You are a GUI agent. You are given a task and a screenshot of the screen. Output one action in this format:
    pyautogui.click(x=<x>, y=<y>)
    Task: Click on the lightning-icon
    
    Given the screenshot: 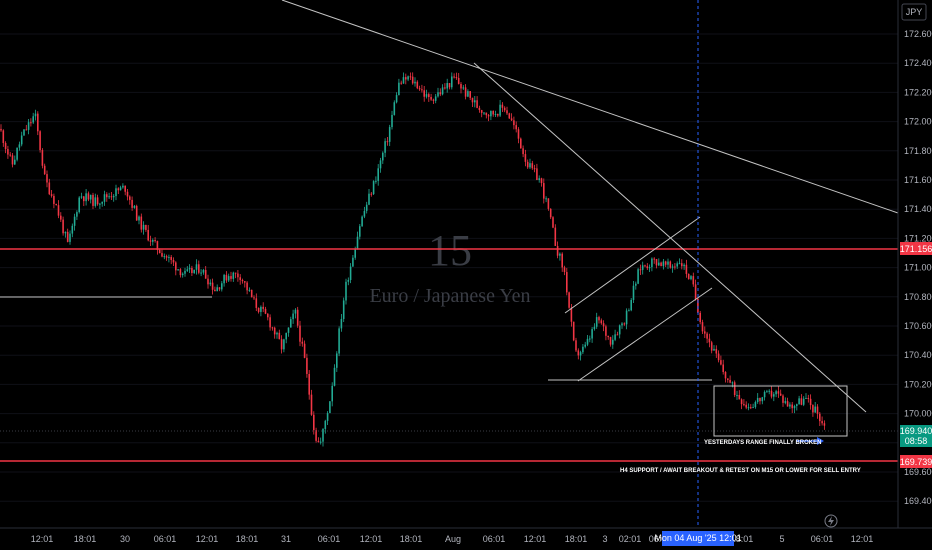 What is the action you would take?
    pyautogui.click(x=831, y=521)
    